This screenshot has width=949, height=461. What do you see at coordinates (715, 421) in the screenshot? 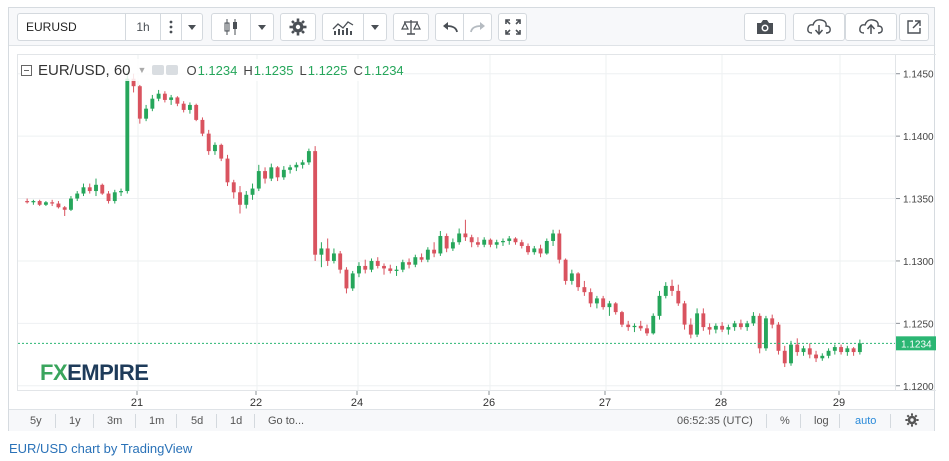
I see `clock-readout: 06:52:35 (UTC)` at bounding box center [715, 421].